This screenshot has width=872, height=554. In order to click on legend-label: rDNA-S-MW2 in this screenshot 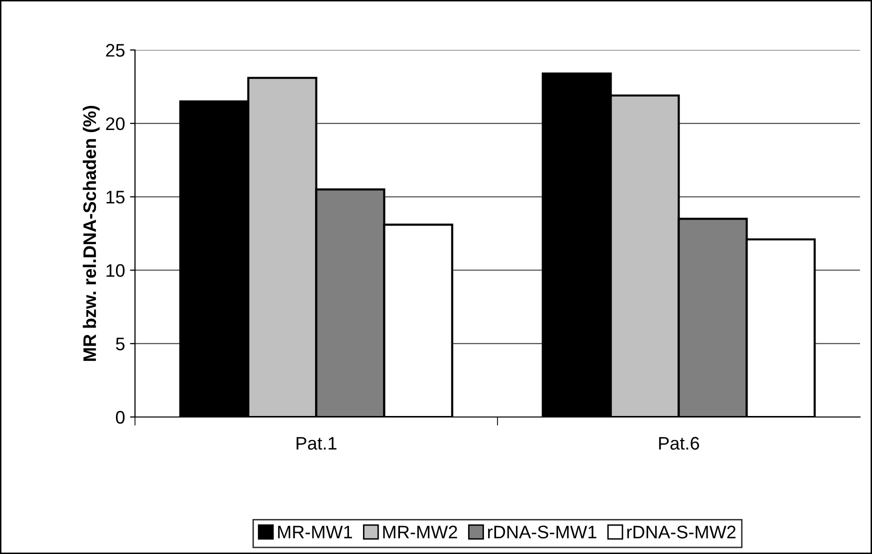, I will do `click(681, 532)`.